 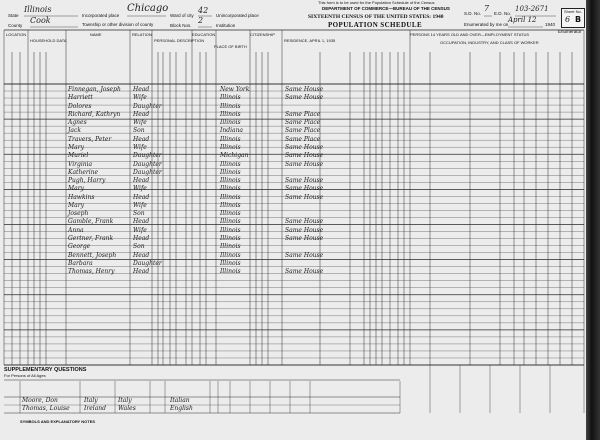 I want to click on row-birthplace: Michigan, so click(x=234, y=156).